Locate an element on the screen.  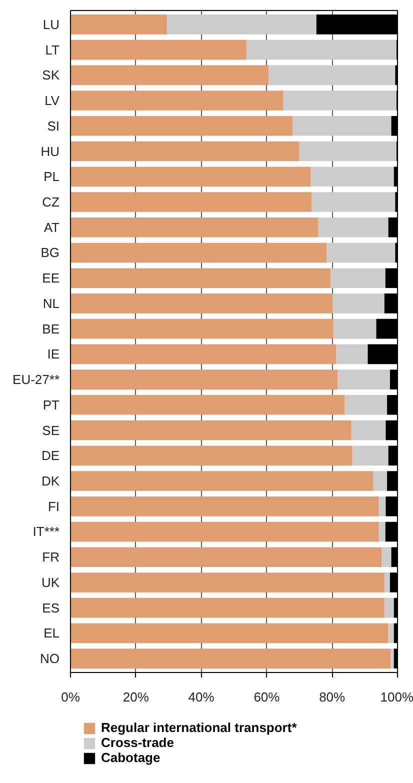
x-tick-label: 100% is located at coordinates (396, 697).